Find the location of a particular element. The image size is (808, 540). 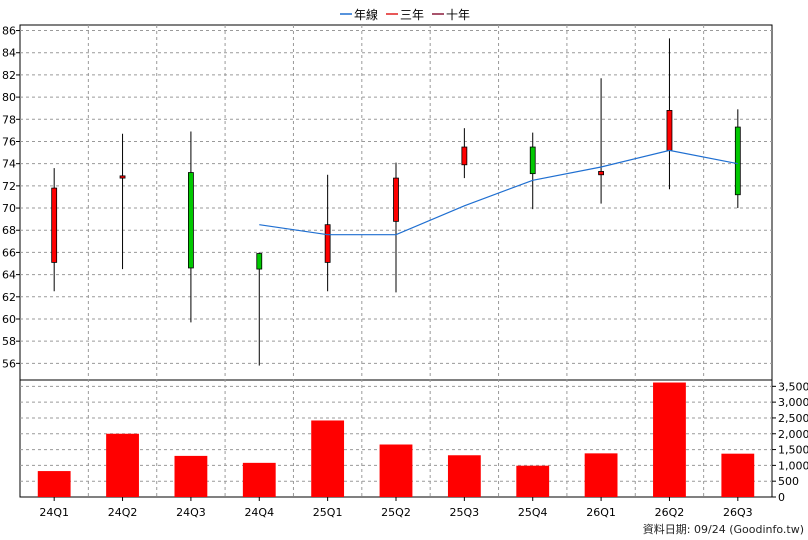

x-tick-label: 26Q2 is located at coordinates (670, 512).